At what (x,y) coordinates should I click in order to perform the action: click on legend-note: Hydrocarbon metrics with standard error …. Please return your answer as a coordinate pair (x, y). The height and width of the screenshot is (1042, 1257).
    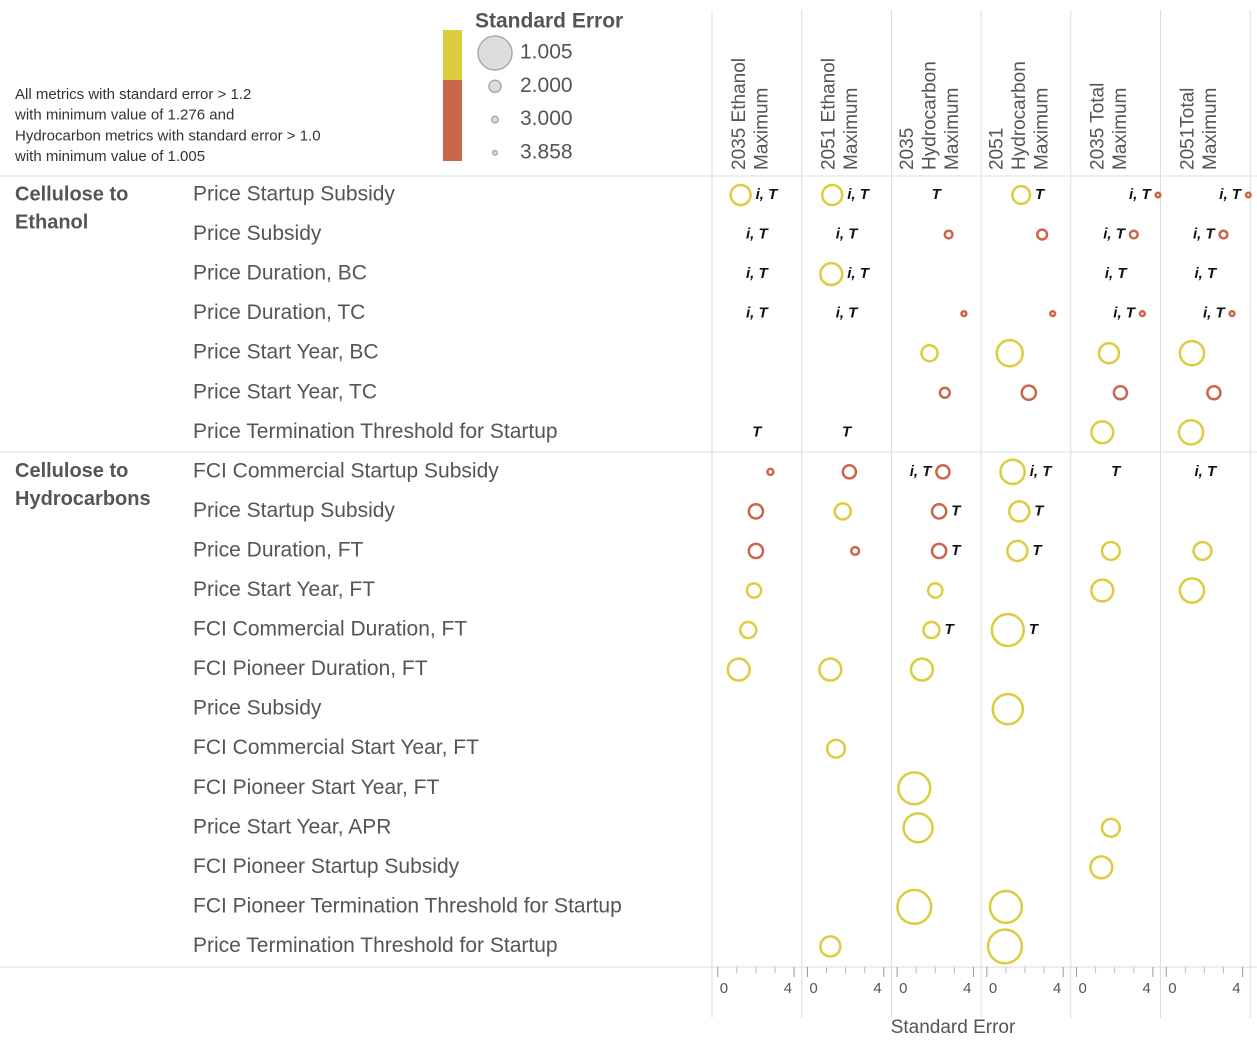
    Looking at the image, I should click on (168, 135).